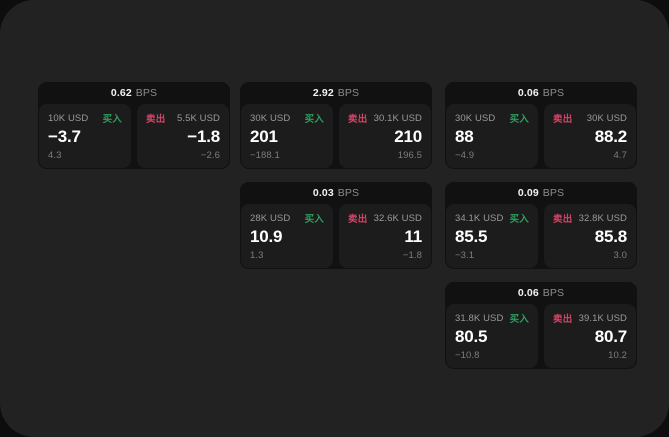  Describe the element at coordinates (541, 293) in the screenshot. I see `card-header: 0.06 BPS` at that location.